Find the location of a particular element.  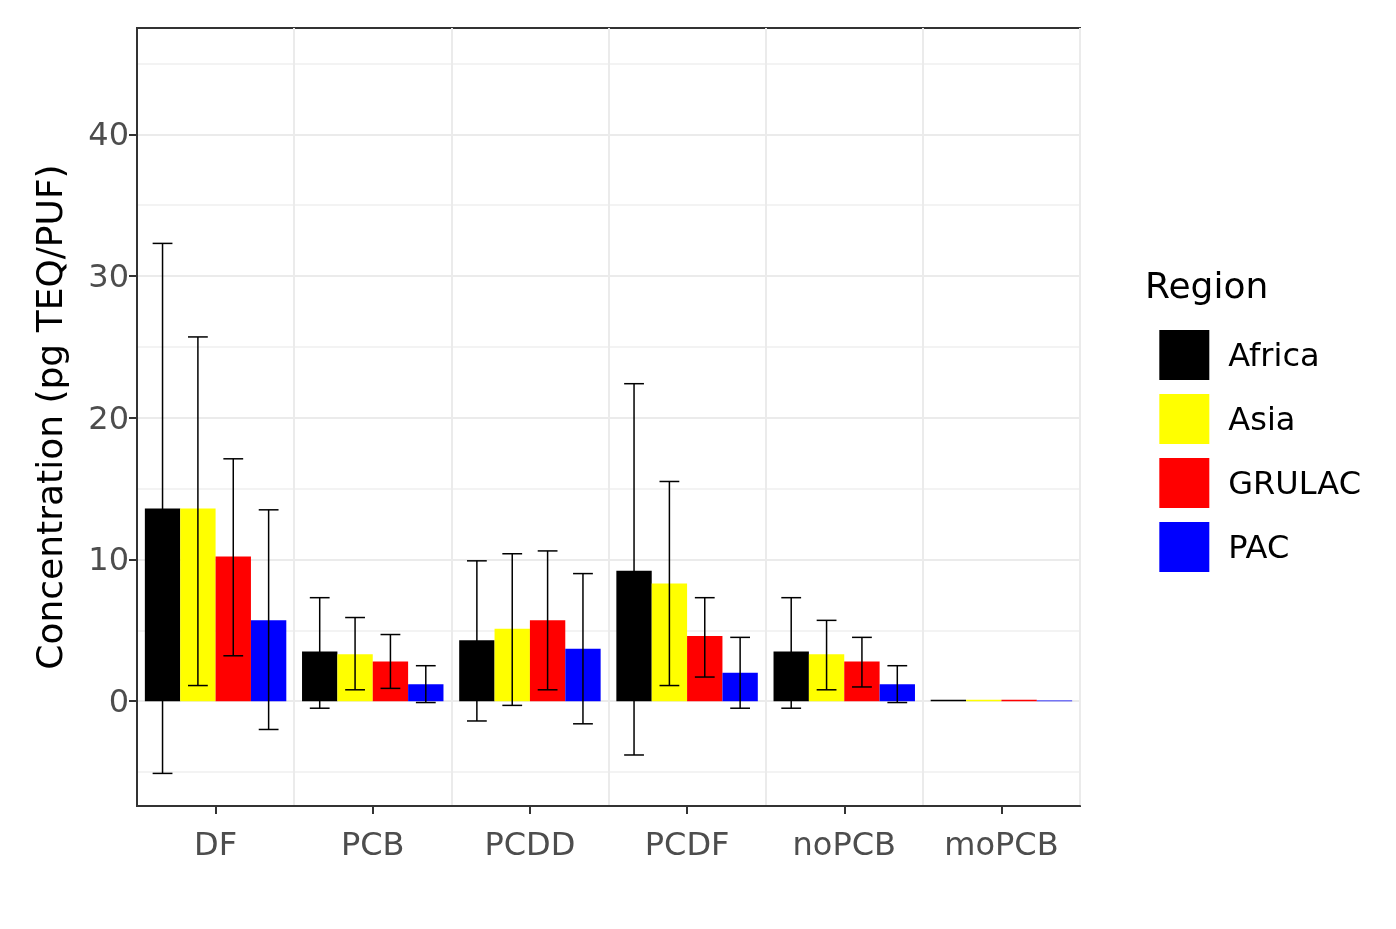

y-axis-title: Concentration (pg TEQ/PUF) is located at coordinates (49, 417).